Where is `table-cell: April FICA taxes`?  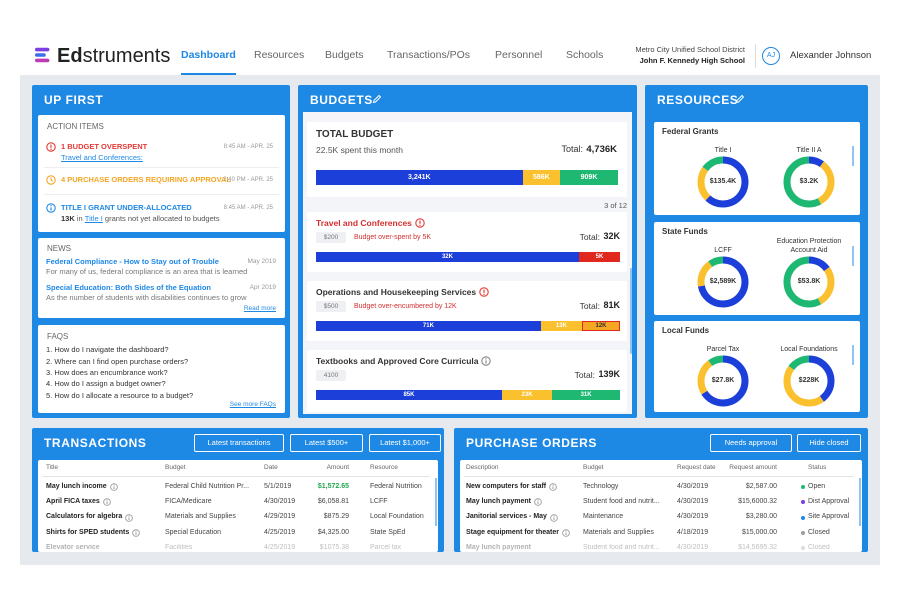 table-cell: April FICA taxes is located at coordinates (73, 502).